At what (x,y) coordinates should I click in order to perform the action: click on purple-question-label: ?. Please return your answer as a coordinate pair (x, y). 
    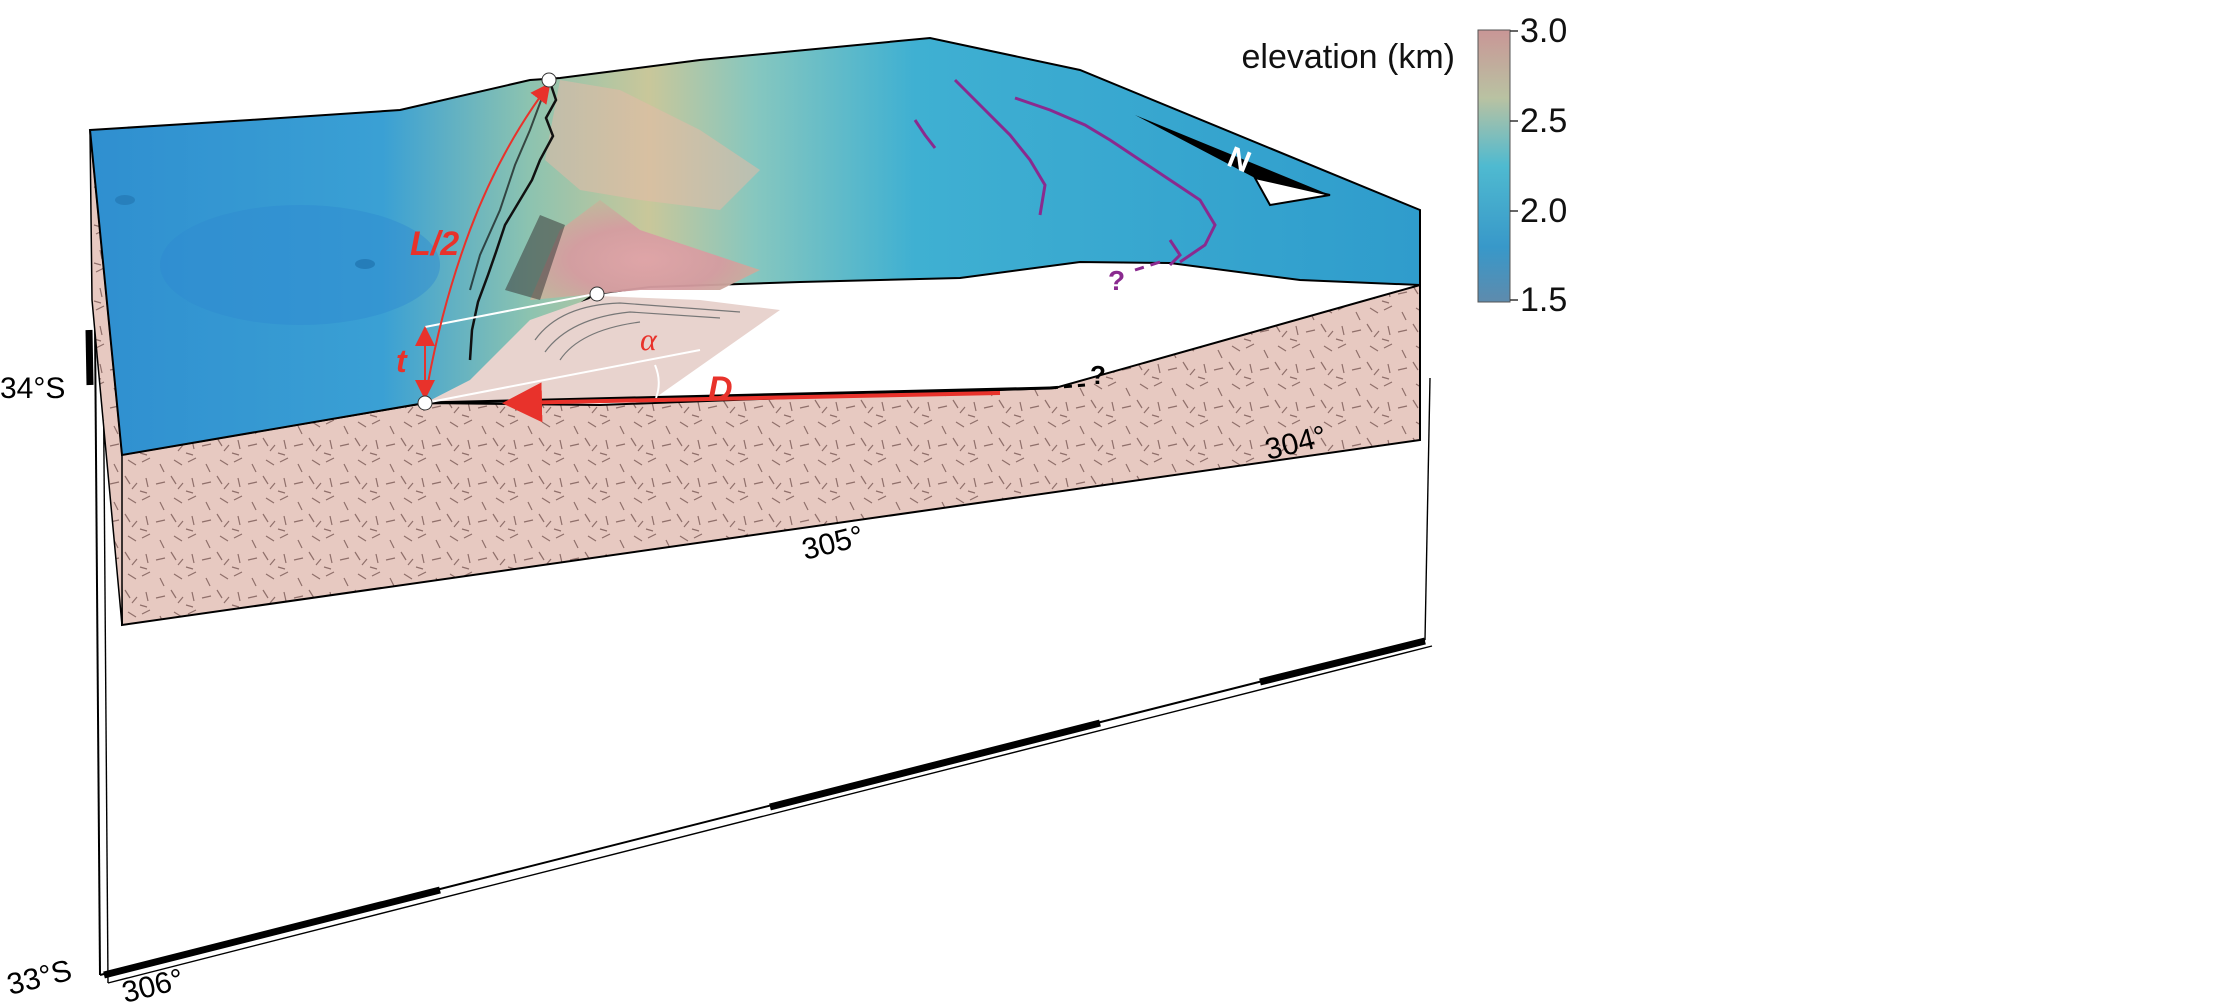
    Looking at the image, I should click on (1116, 280).